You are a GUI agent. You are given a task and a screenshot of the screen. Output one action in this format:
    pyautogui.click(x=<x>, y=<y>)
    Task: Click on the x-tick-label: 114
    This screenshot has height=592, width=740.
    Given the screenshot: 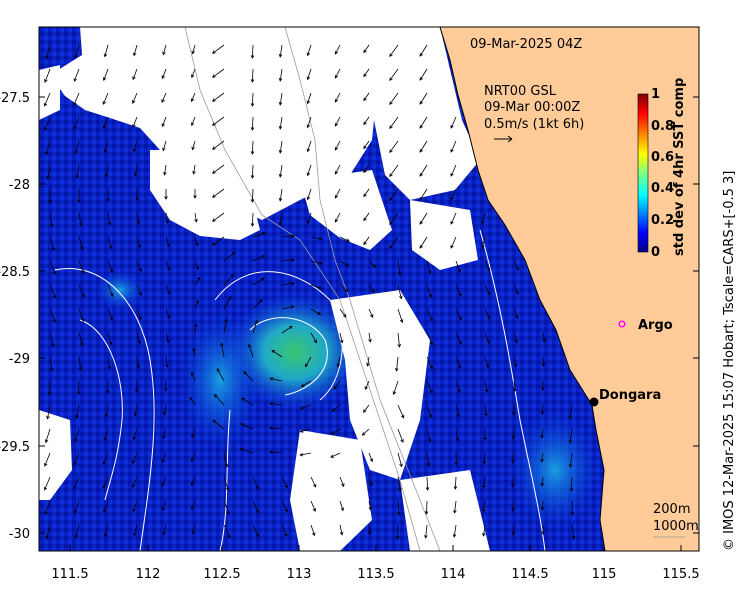 What is the action you would take?
    pyautogui.click(x=453, y=574)
    